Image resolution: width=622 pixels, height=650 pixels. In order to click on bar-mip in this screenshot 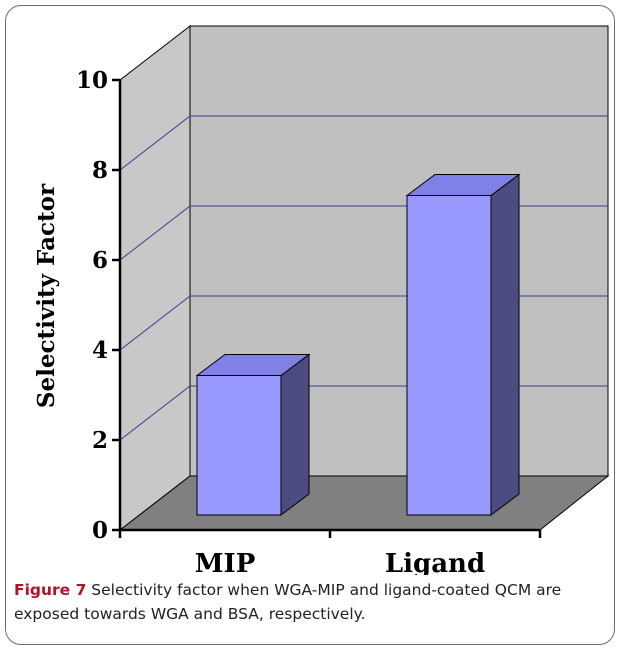, I will do `click(253, 434)`.